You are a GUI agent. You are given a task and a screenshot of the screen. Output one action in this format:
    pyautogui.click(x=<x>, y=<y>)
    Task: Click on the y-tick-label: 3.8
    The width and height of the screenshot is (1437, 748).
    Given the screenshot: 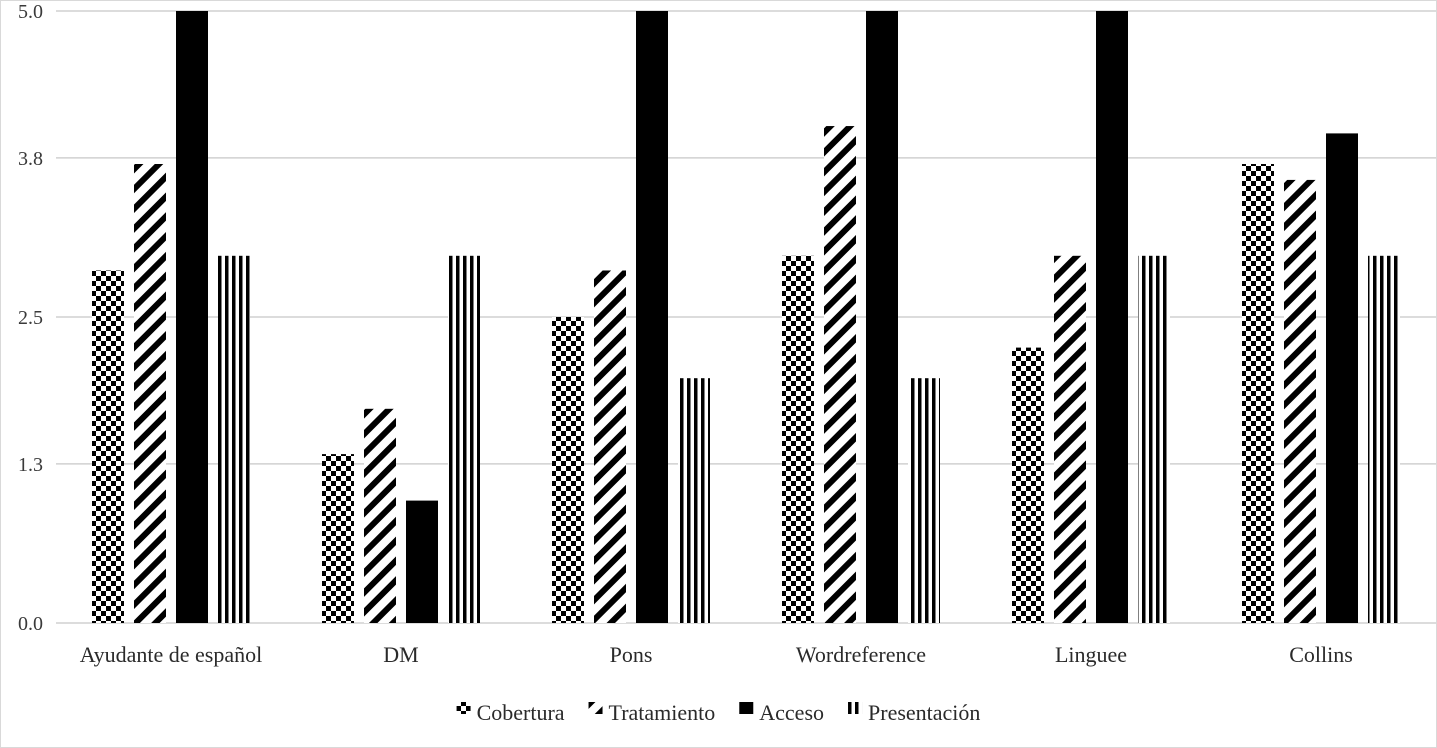 What is the action you would take?
    pyautogui.click(x=30, y=159)
    